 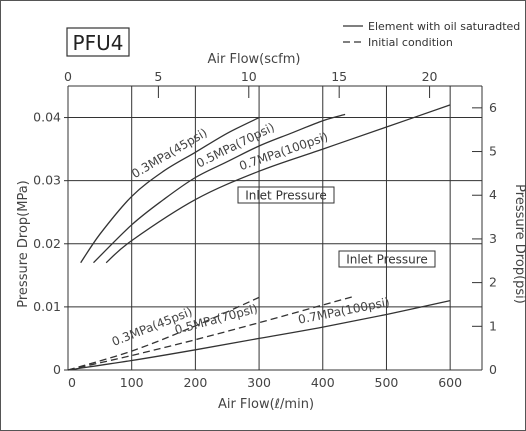 What do you see at coordinates (259, 382) in the screenshot?
I see `x-tick-label: 300` at bounding box center [259, 382].